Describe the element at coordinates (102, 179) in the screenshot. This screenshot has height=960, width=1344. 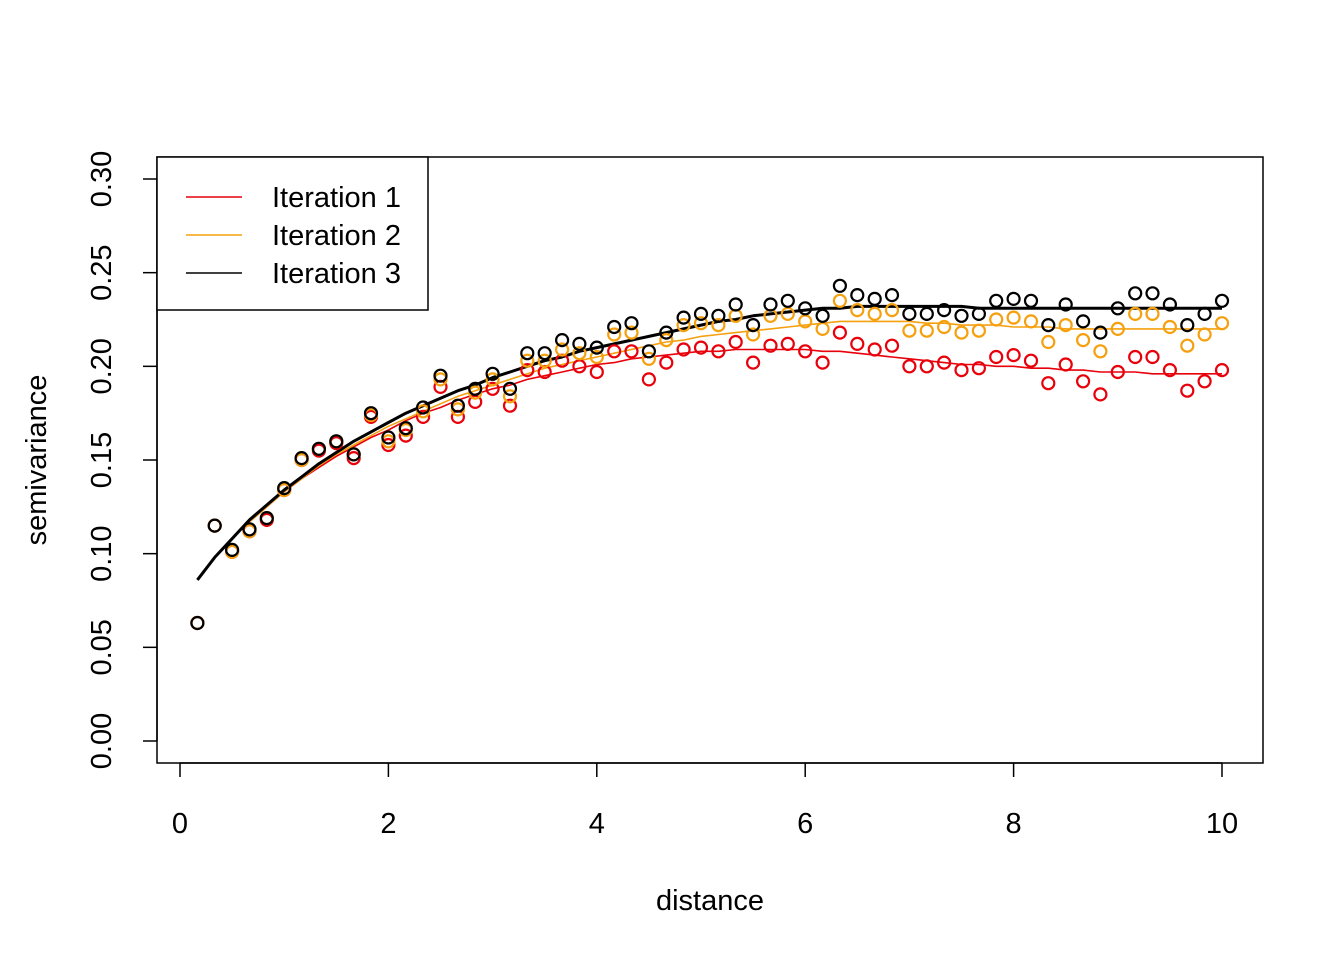
I see `y-tick-label: 0.30` at that location.